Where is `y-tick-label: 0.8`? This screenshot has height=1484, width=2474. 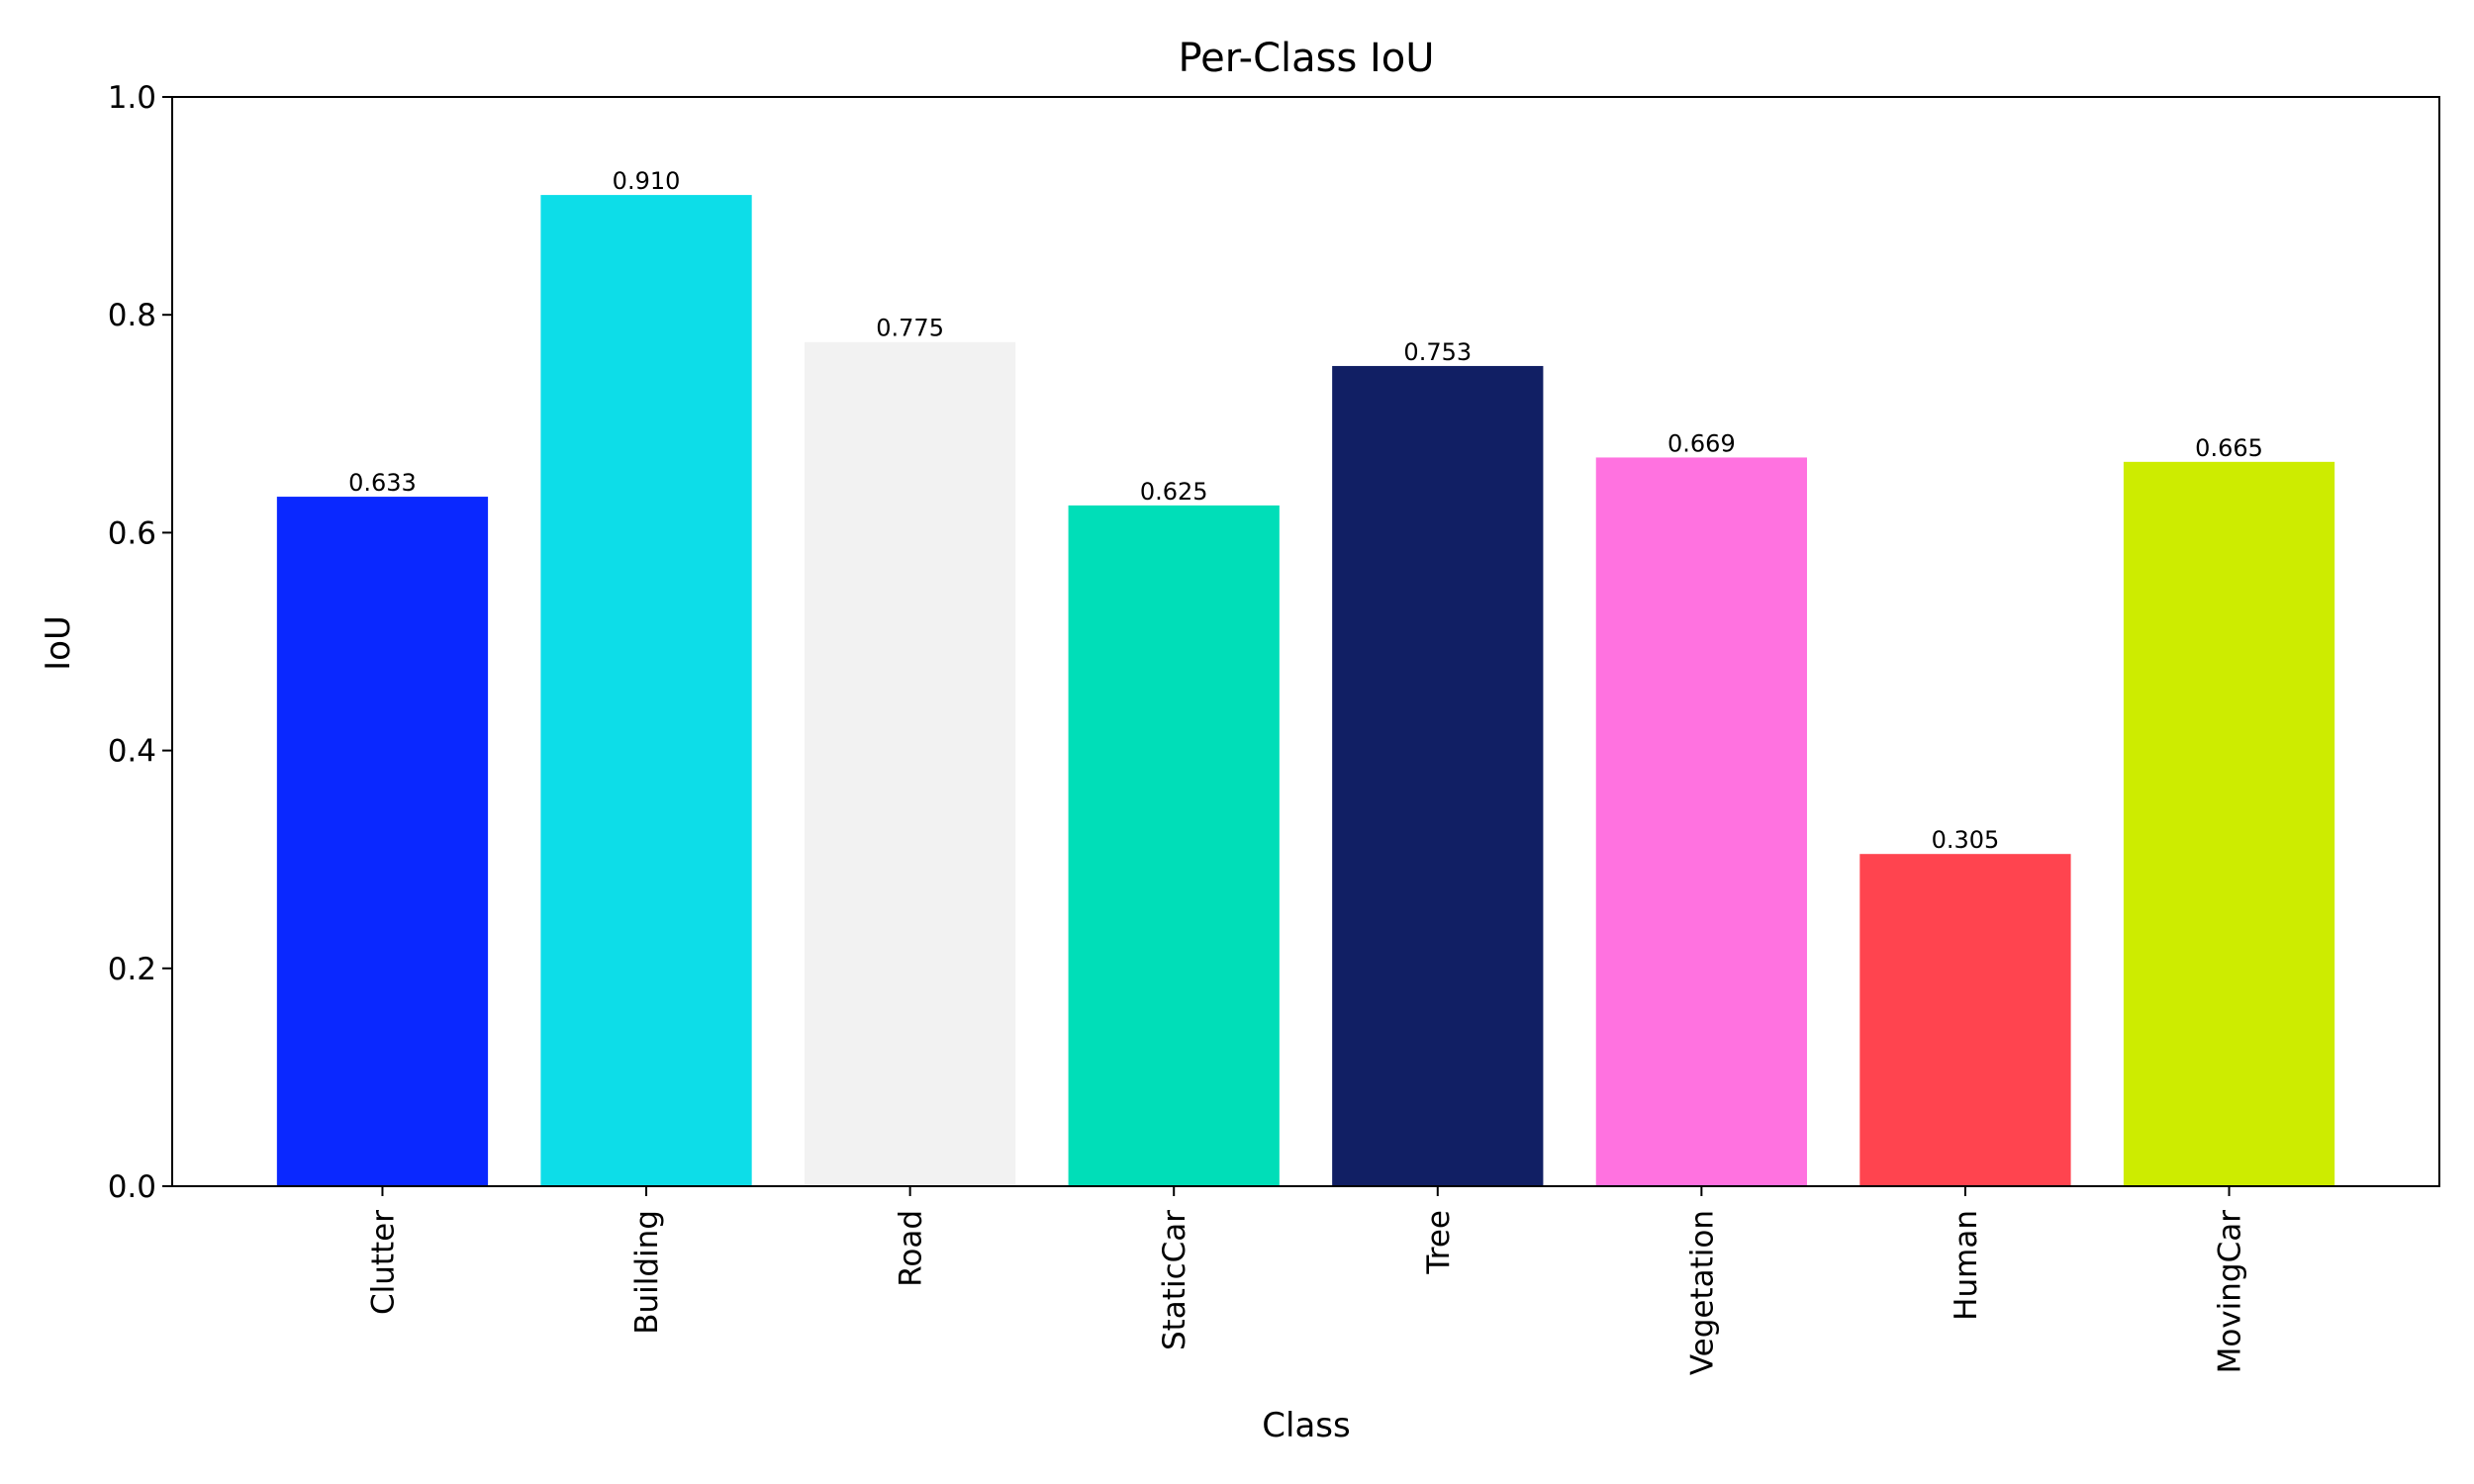 y-tick-label: 0.8 is located at coordinates (132, 315).